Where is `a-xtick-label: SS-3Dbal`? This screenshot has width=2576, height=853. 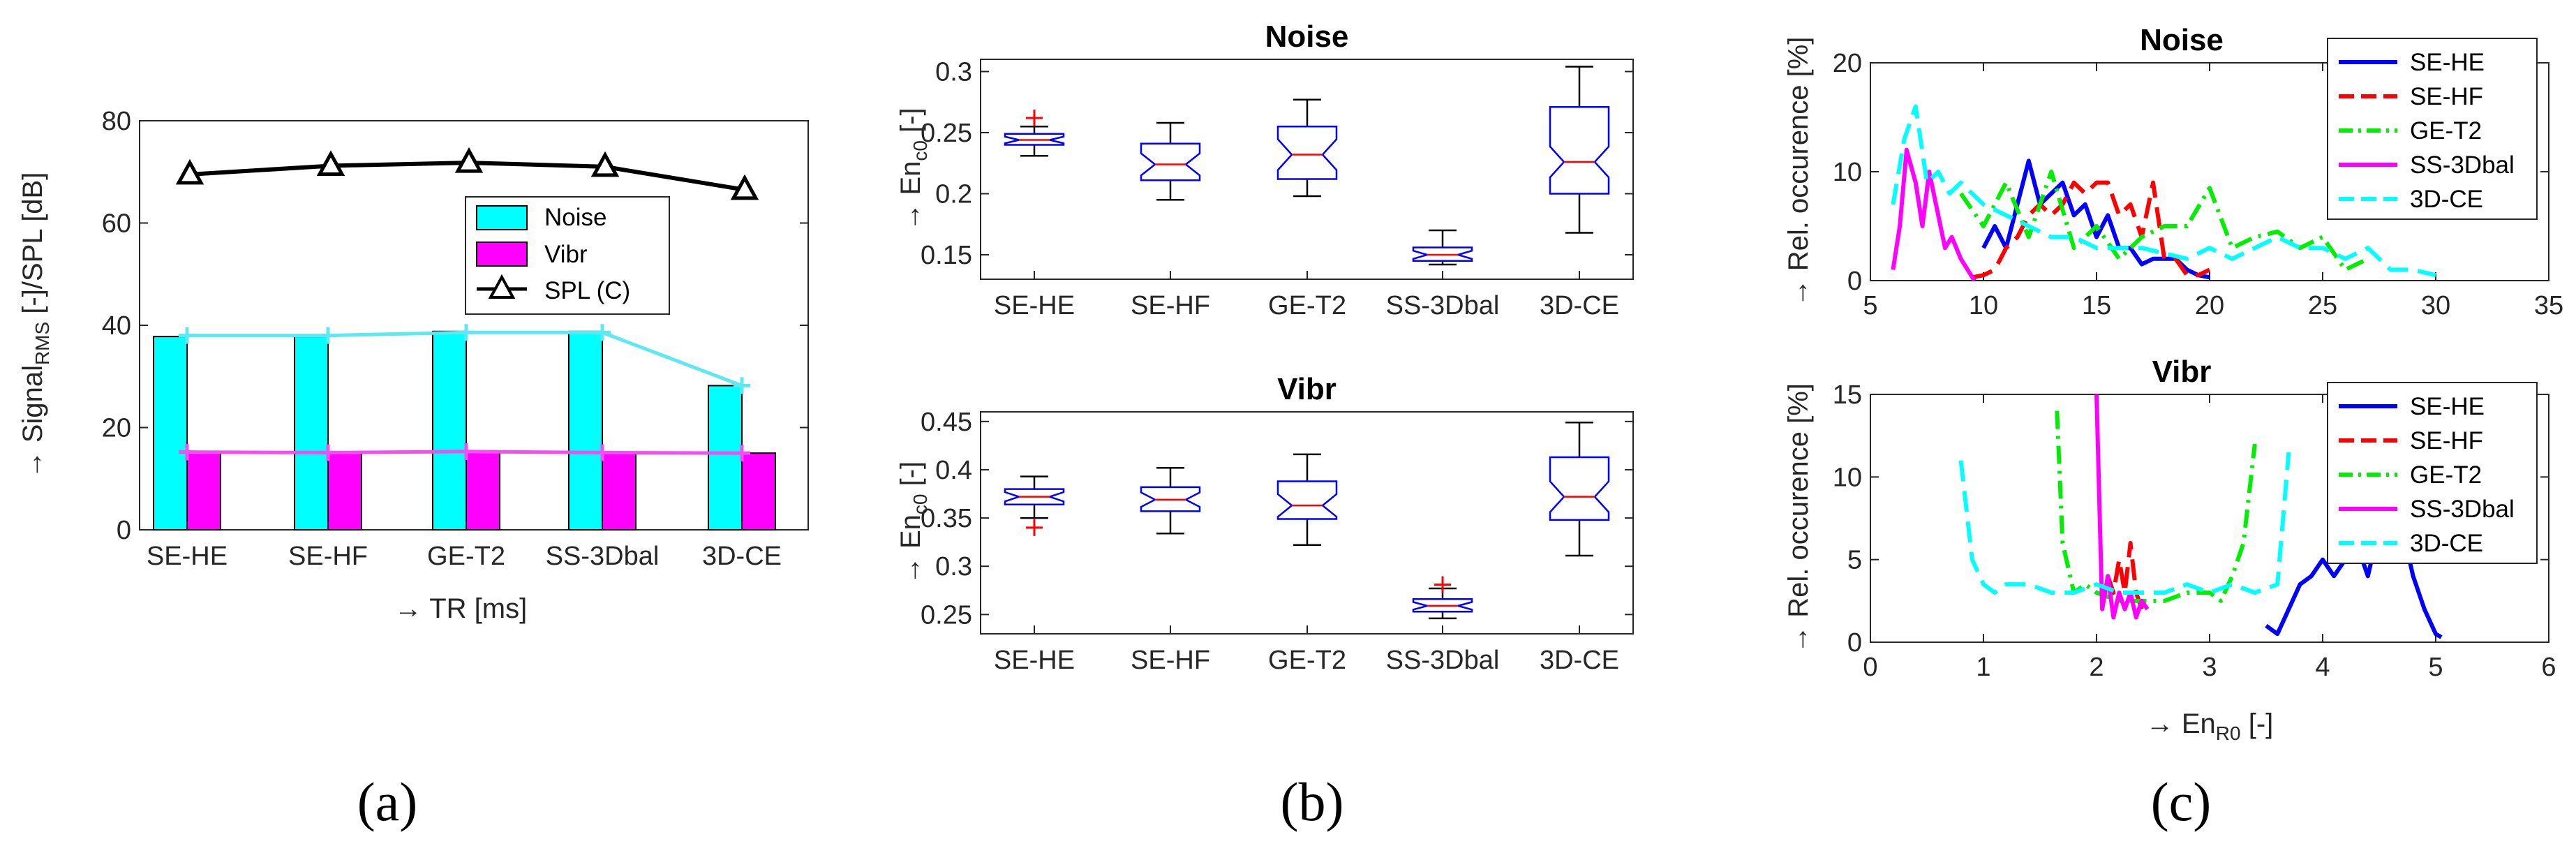
a-xtick-label: SS-3Dbal is located at coordinates (603, 556).